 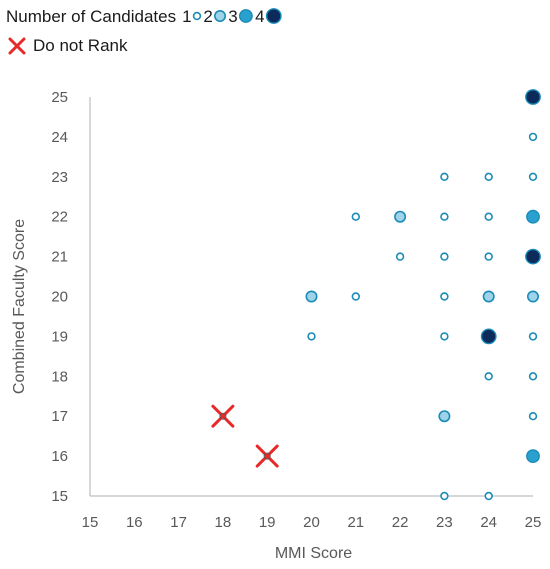 I want to click on x-tick-label: 16, so click(x=134, y=522).